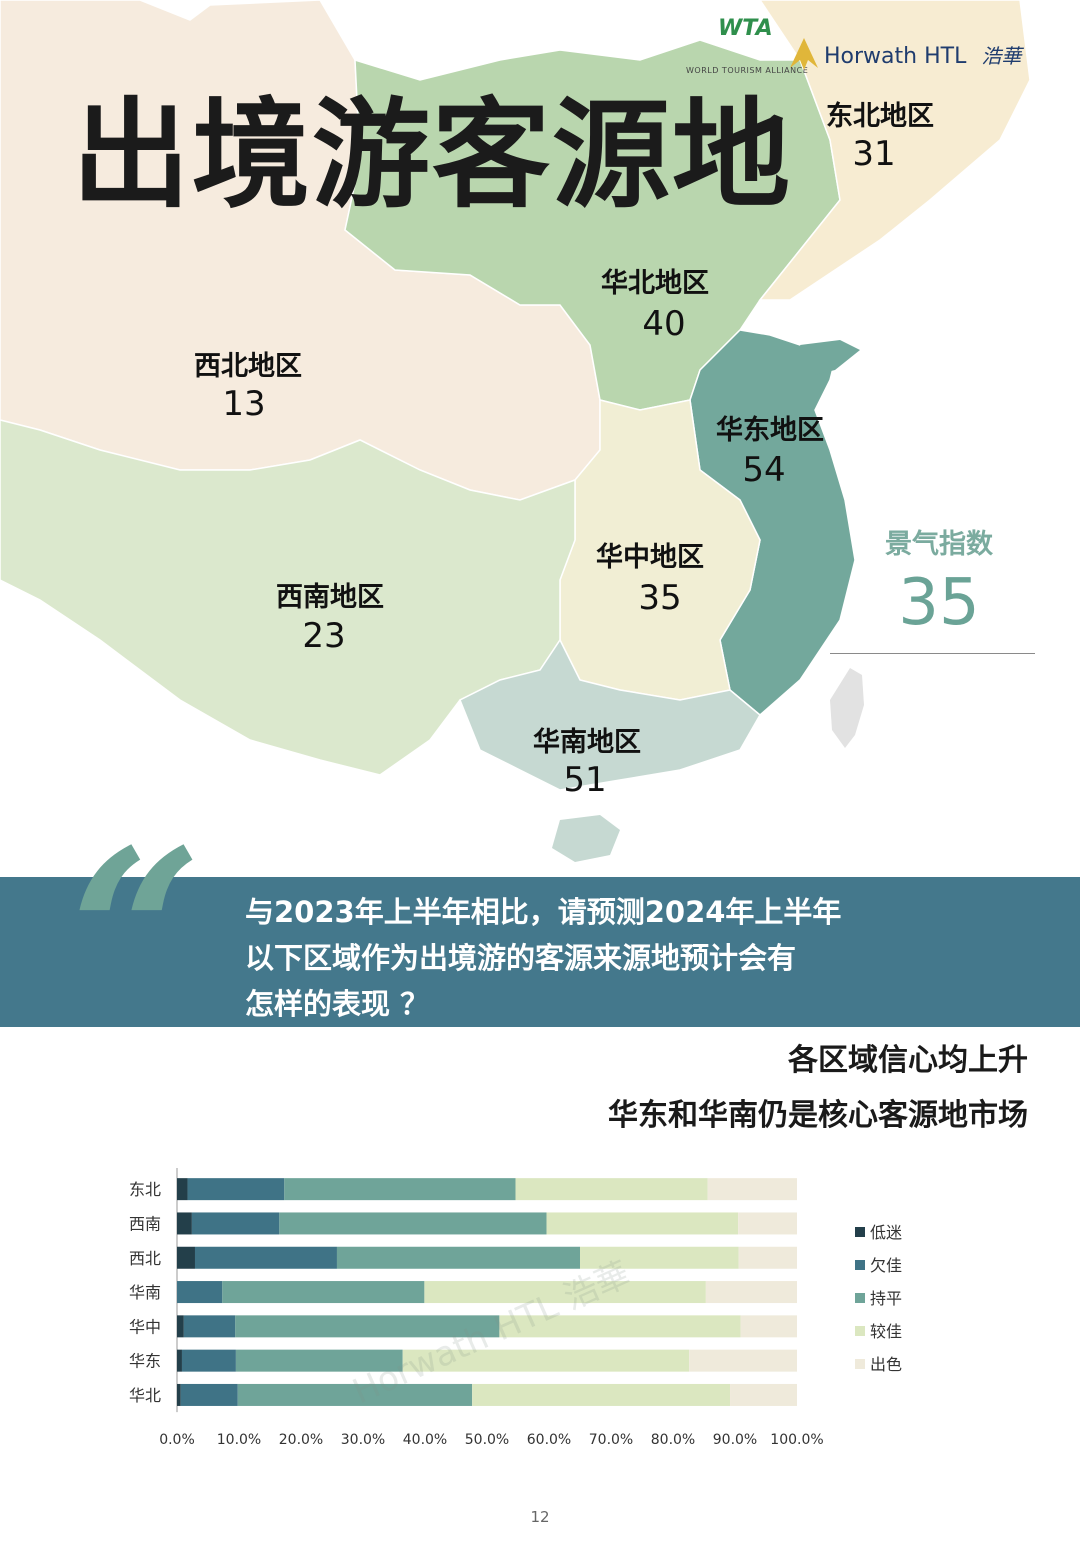  What do you see at coordinates (932, 653) in the screenshot?
I see `index-divider` at bounding box center [932, 653].